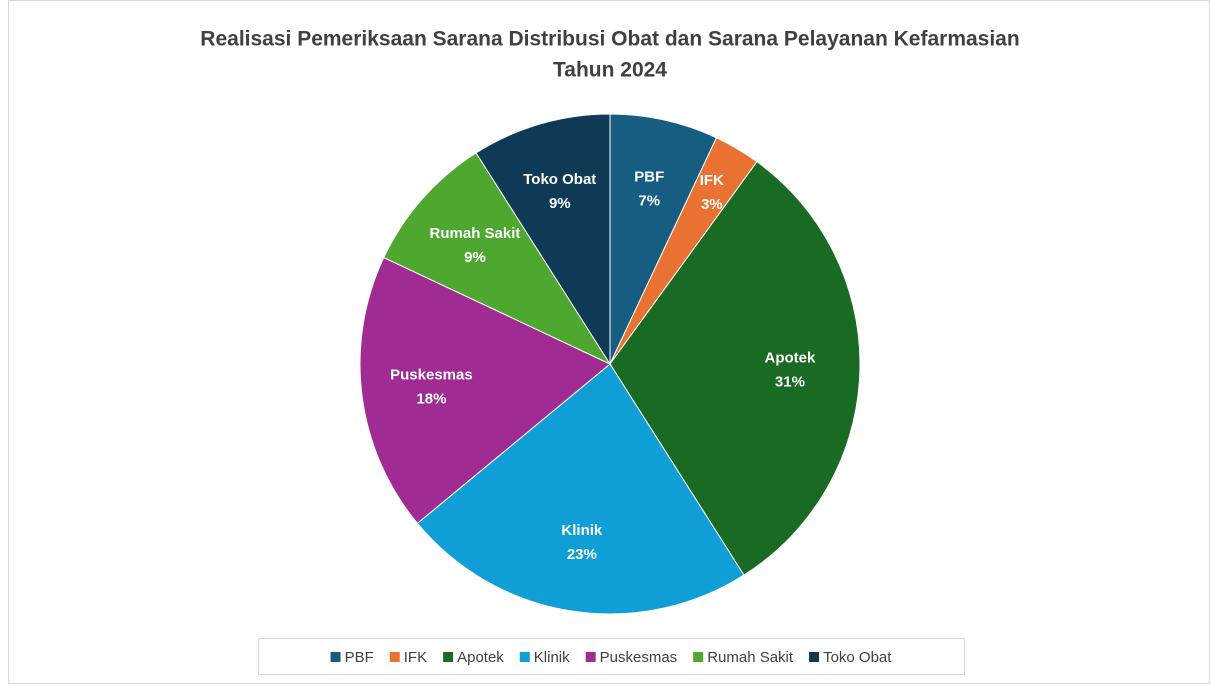  What do you see at coordinates (581, 530) in the screenshot?
I see `slice-label-name: Klinik` at bounding box center [581, 530].